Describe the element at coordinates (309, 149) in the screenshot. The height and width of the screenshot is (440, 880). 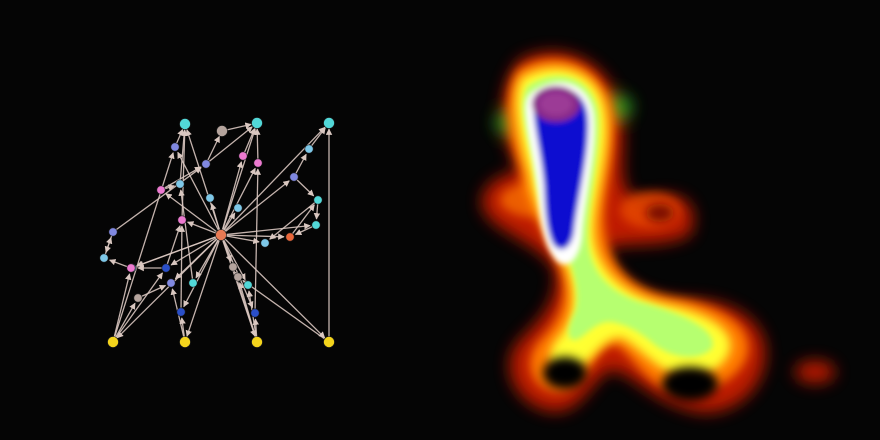
I see `graph-node-a6` at that location.